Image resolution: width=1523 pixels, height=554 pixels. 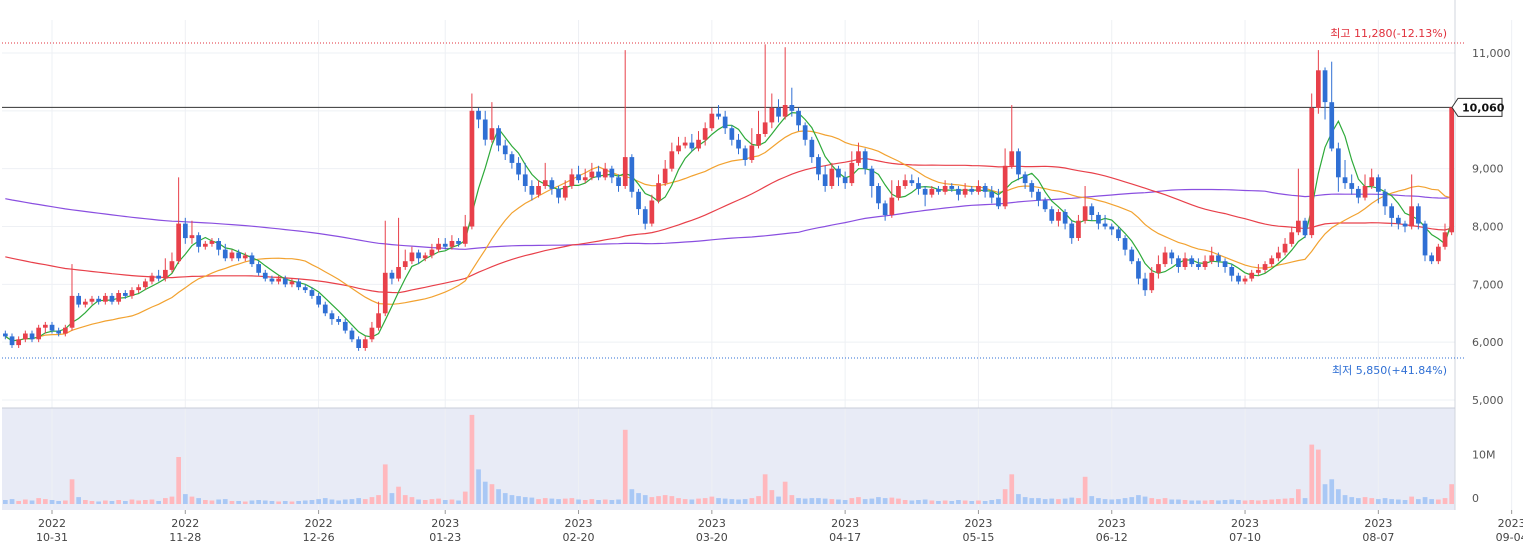 I want to click on volume-tick-label: 0, so click(x=1475, y=498).